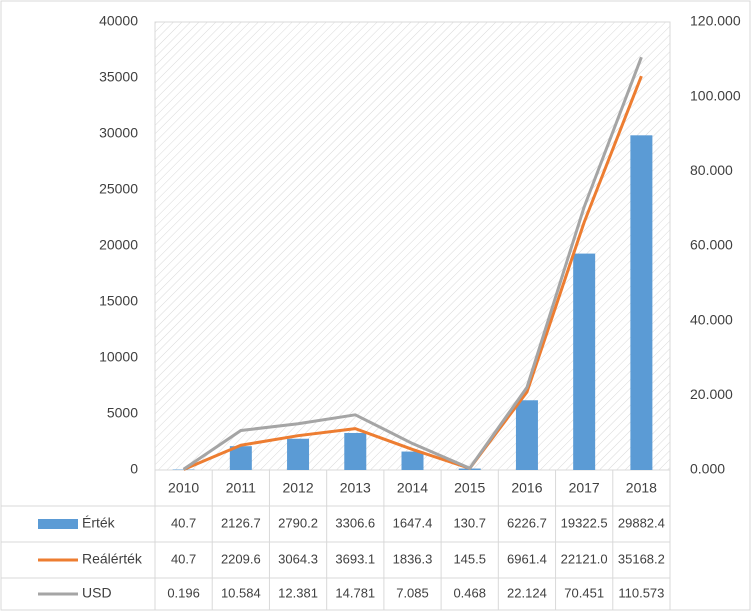 This screenshot has width=751, height=616. What do you see at coordinates (298, 522) in the screenshot?
I see `table-cell: 2790.2` at bounding box center [298, 522].